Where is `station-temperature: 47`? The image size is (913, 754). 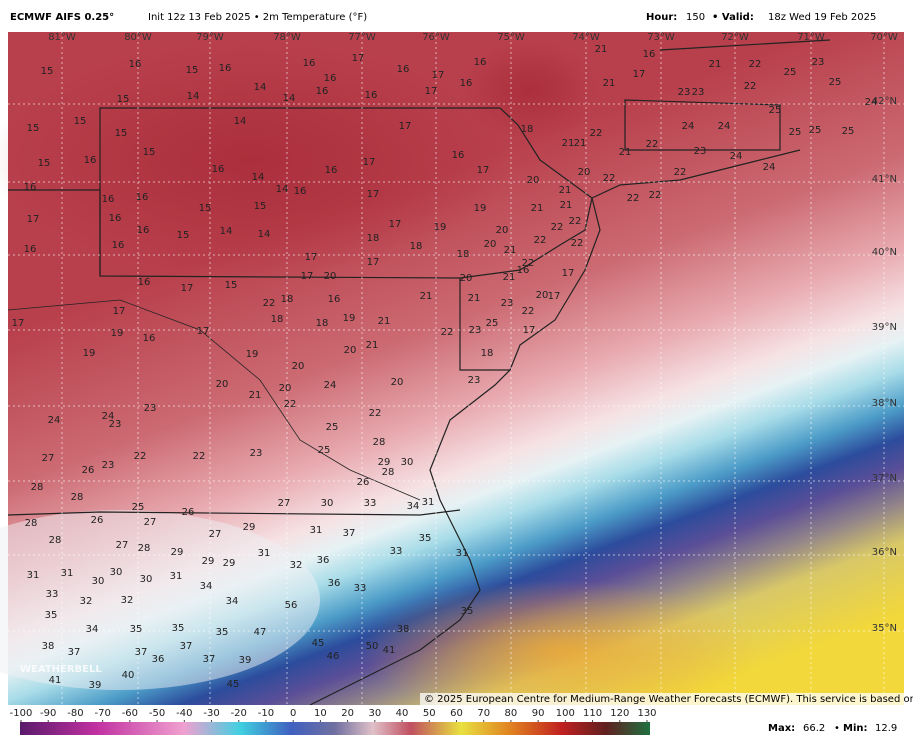
station-temperature: 47 is located at coordinates (260, 632).